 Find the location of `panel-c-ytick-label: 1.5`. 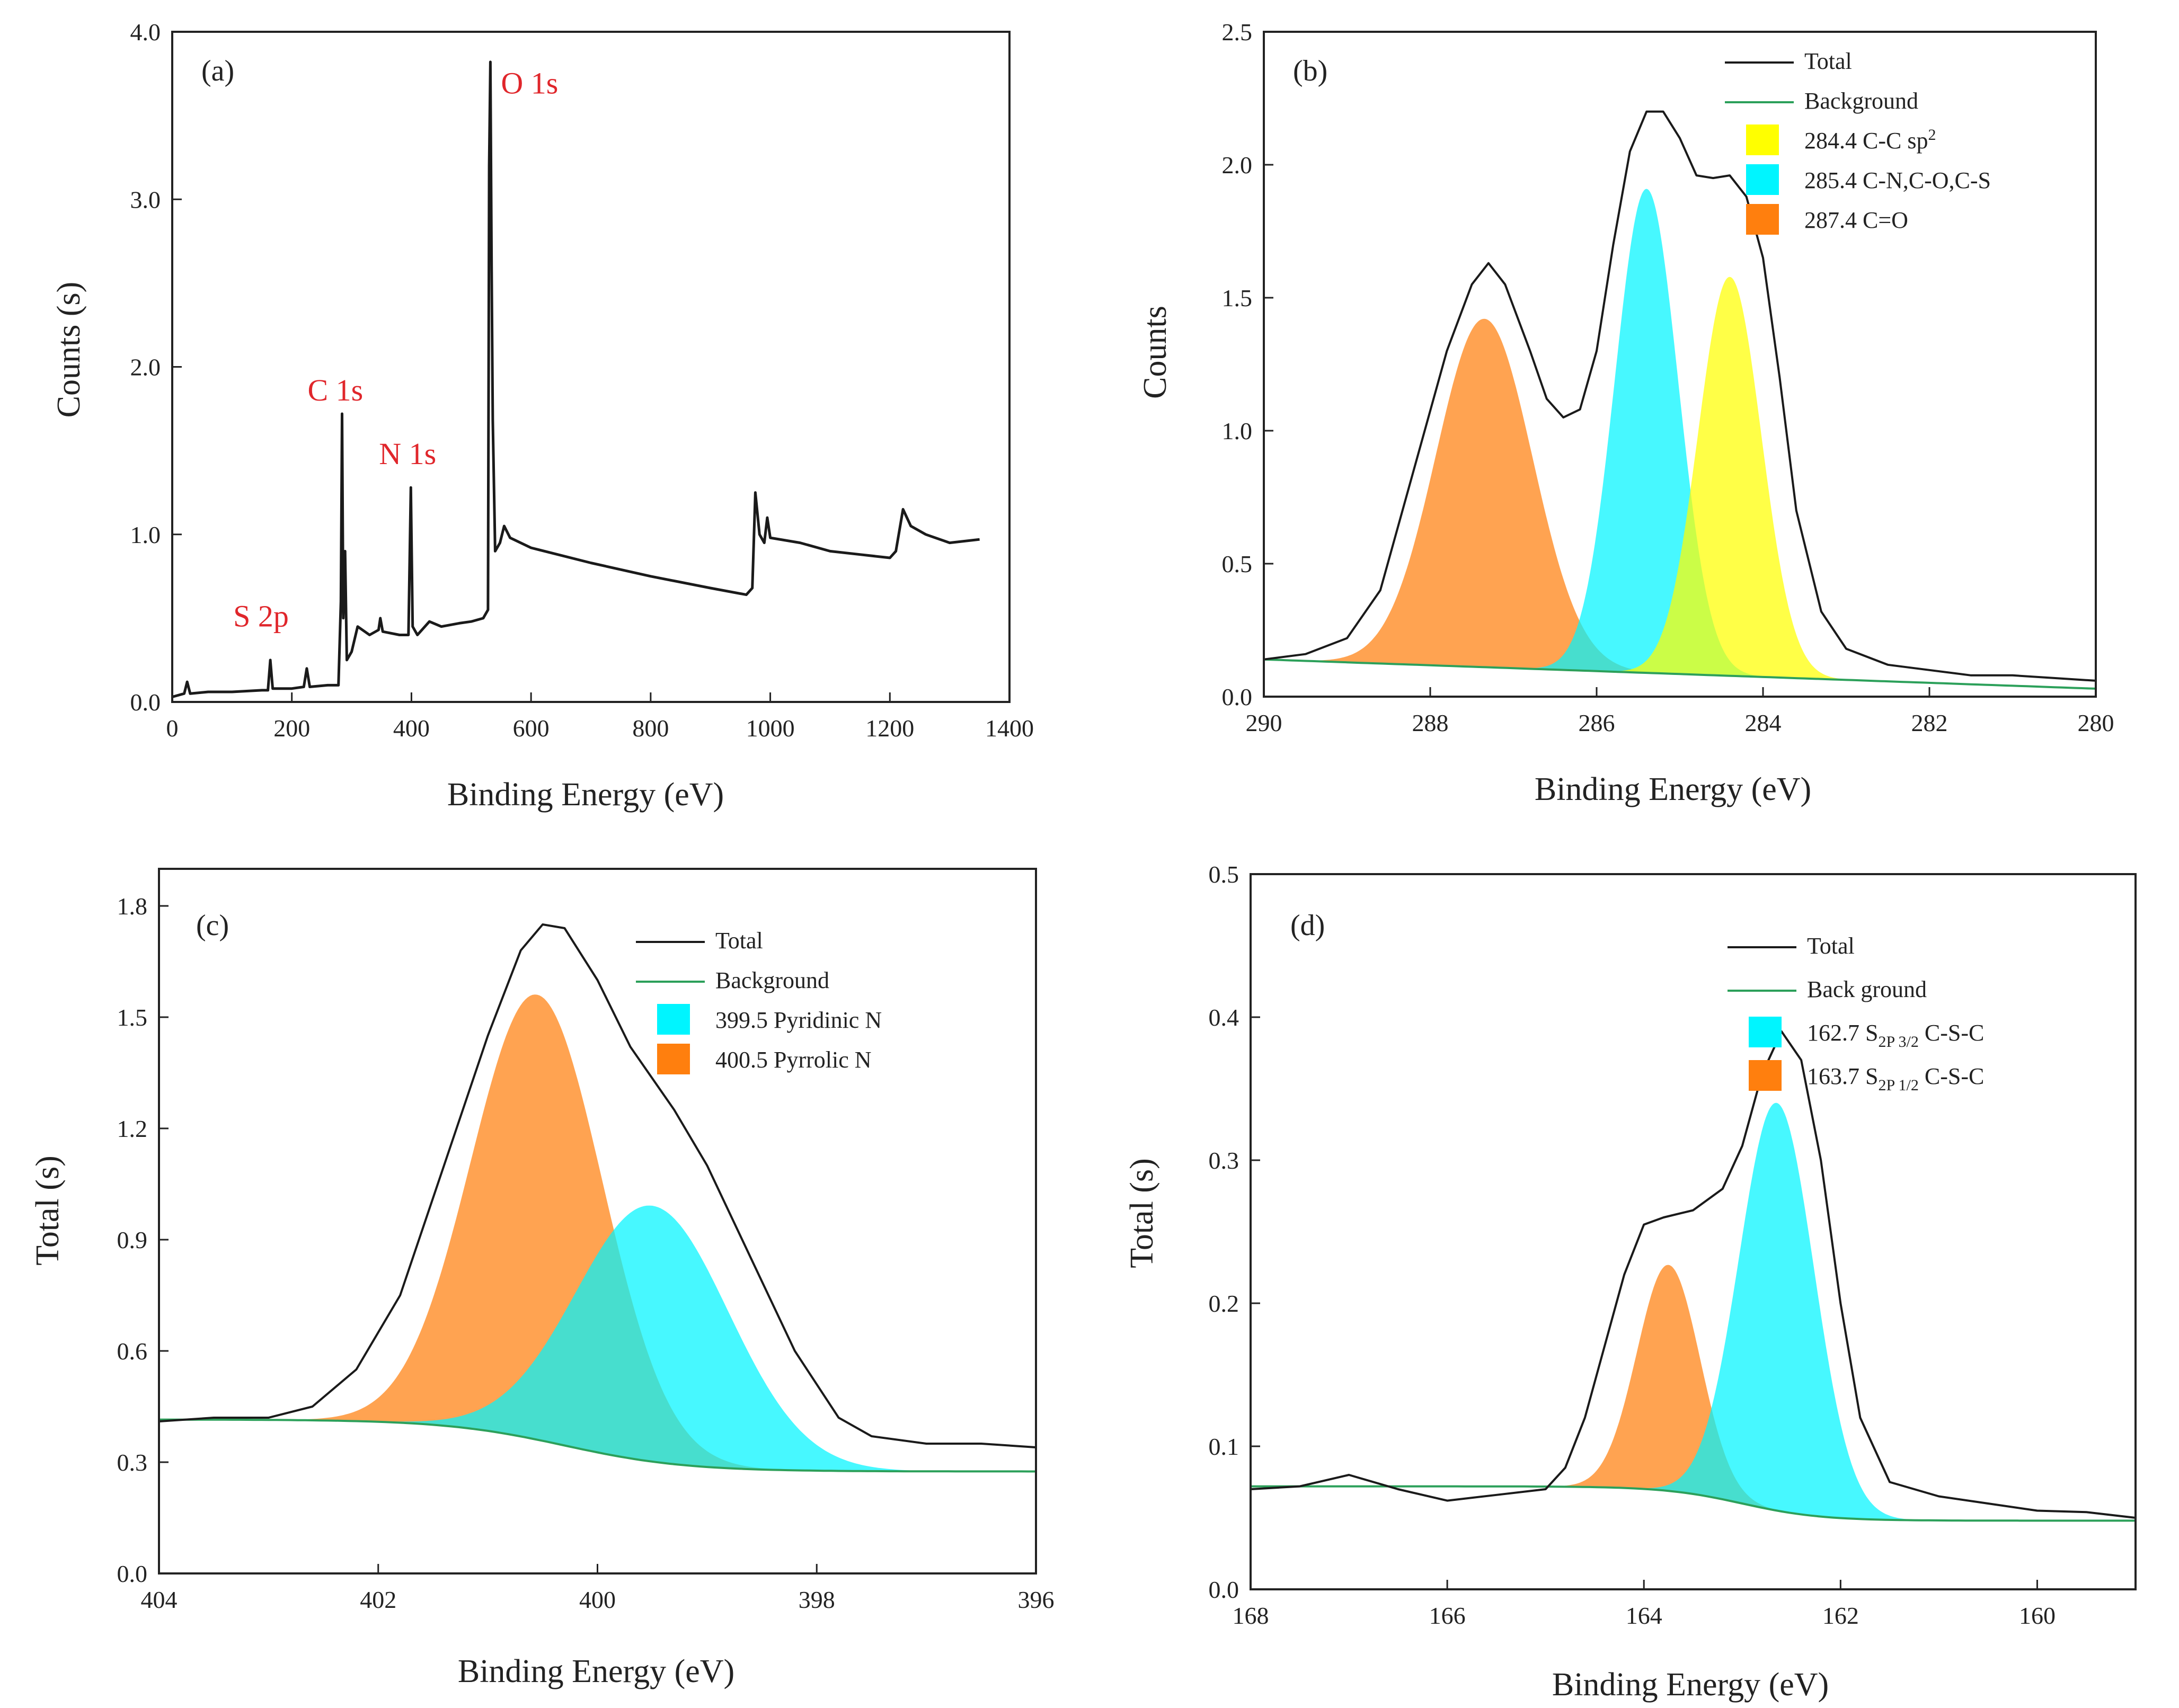

panel-c-ytick-label: 1.5 is located at coordinates (132, 1017).